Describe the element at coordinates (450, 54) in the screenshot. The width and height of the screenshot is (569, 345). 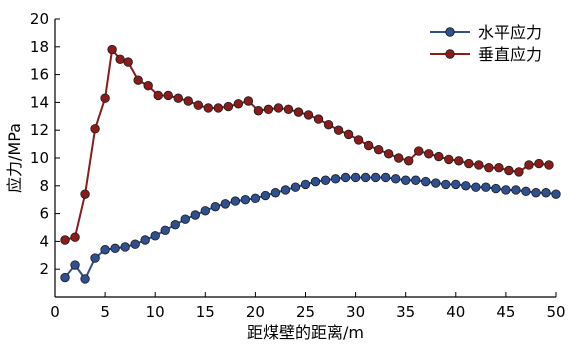
I see `legend-marker` at that location.